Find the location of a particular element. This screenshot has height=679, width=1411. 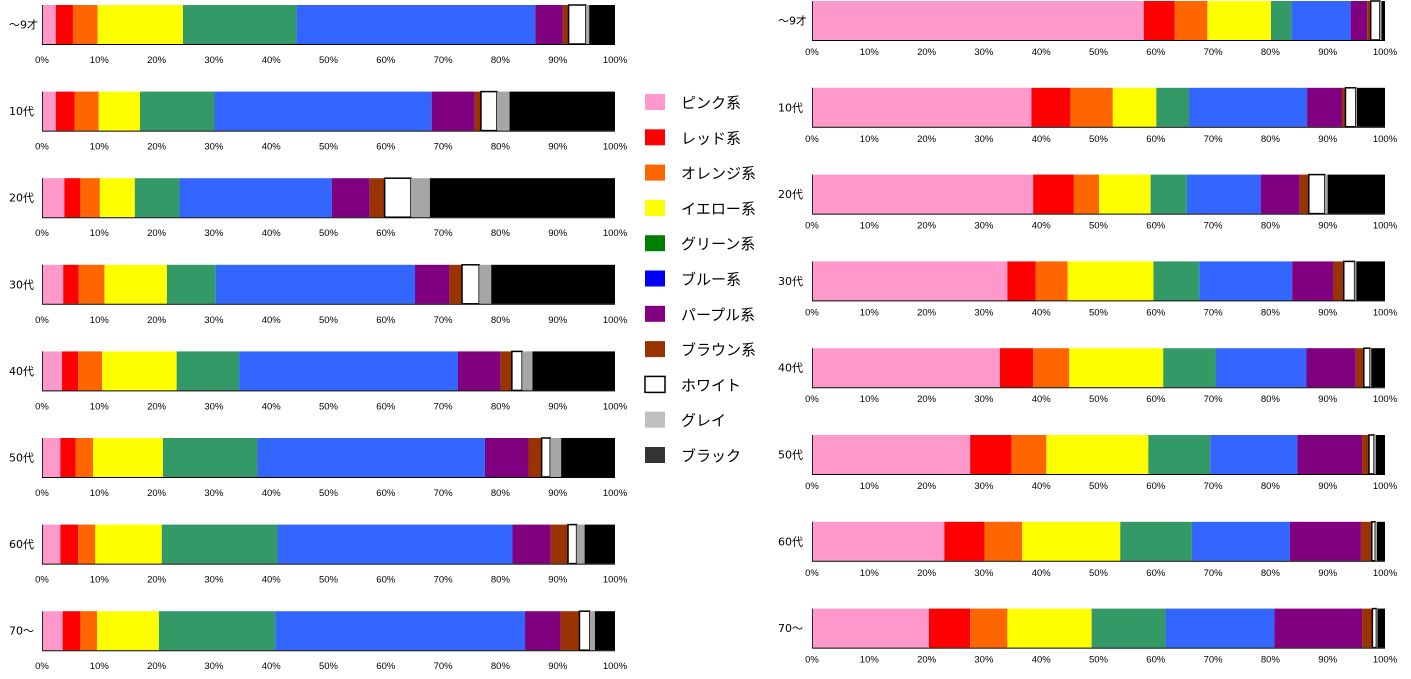

left-tick-label-7-3: 30% is located at coordinates (214, 666).